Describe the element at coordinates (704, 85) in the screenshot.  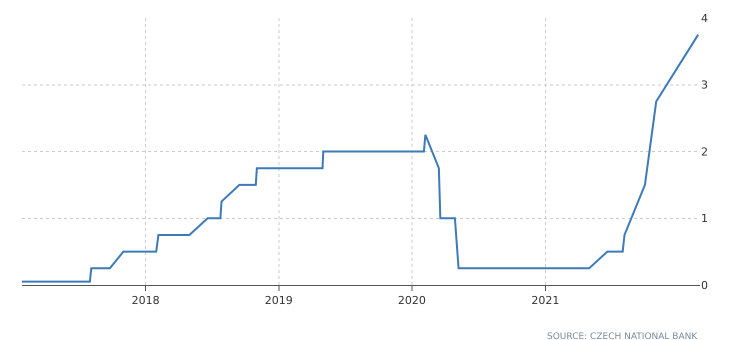
I see `y-tick-label: 3` at that location.